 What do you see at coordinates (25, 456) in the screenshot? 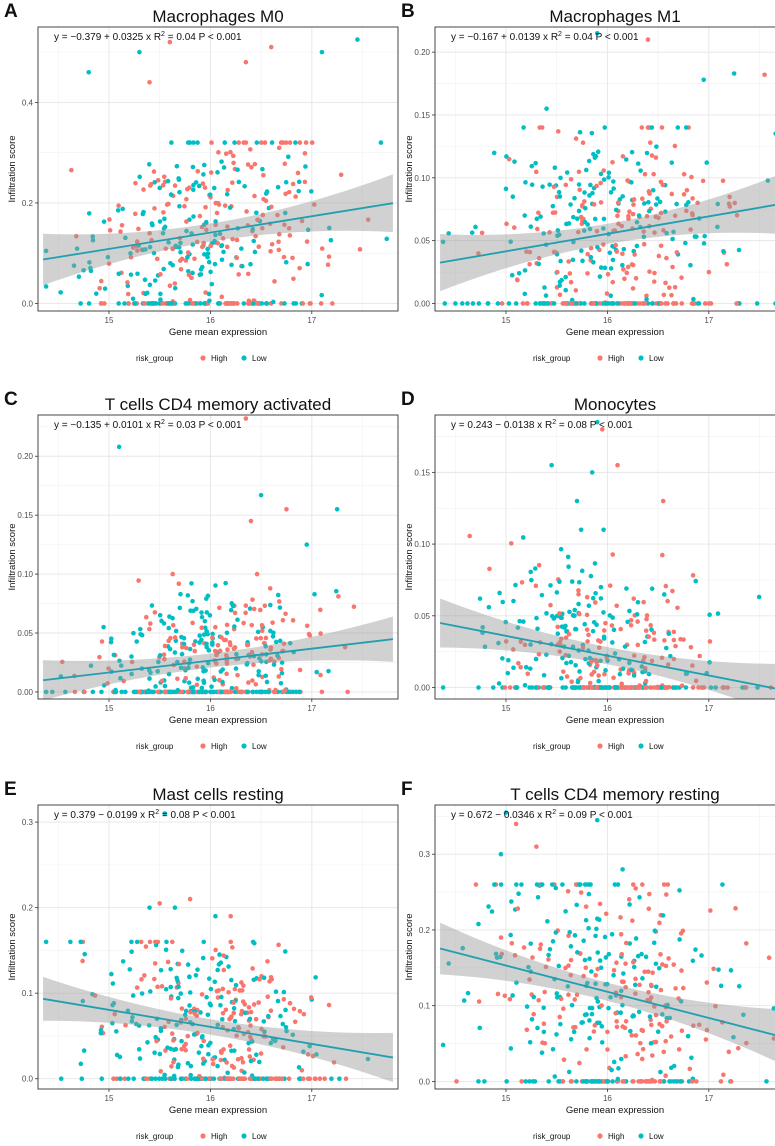
I see `y-tick-label: 0.20` at bounding box center [25, 456].